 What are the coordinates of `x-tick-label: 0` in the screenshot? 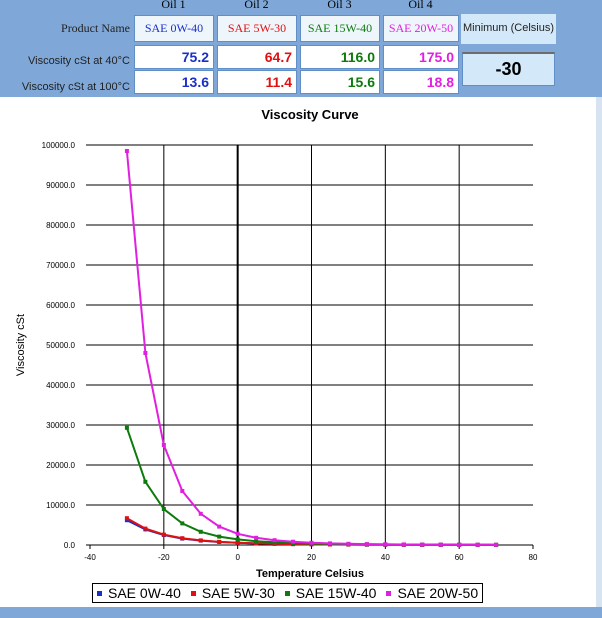 It's located at (237, 557).